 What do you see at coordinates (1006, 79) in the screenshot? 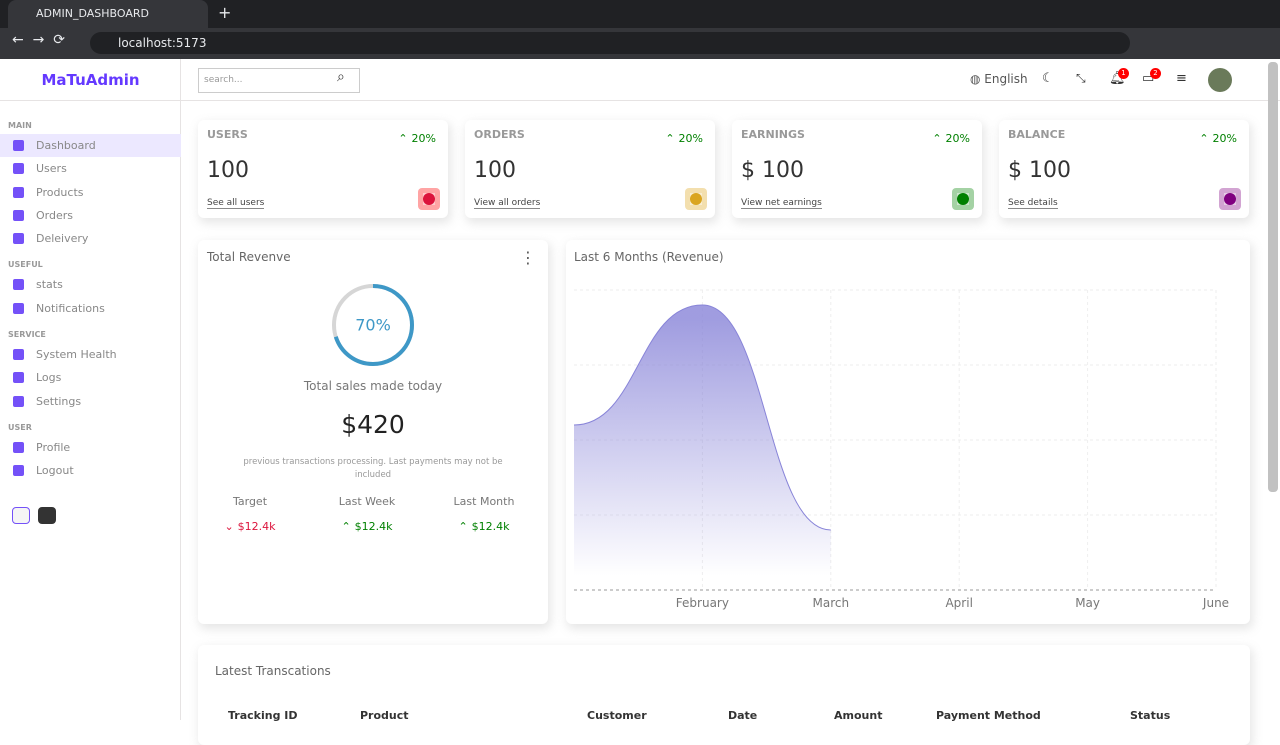
I see `language-label: English` at bounding box center [1006, 79].